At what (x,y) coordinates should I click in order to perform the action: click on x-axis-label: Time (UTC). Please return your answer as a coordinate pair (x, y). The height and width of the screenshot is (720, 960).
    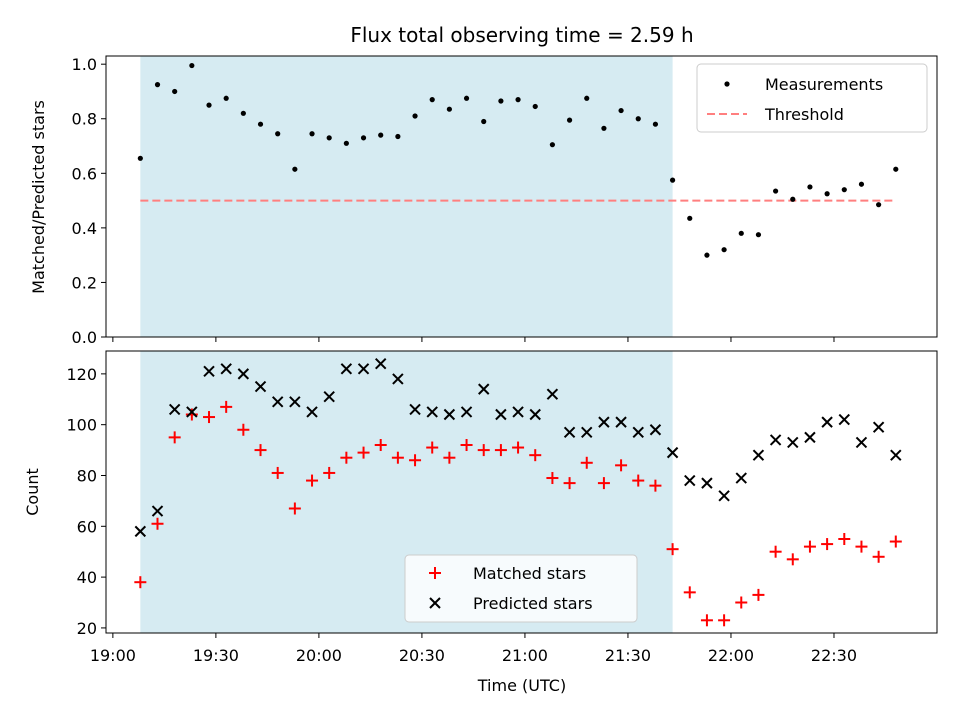
    Looking at the image, I should click on (521, 685).